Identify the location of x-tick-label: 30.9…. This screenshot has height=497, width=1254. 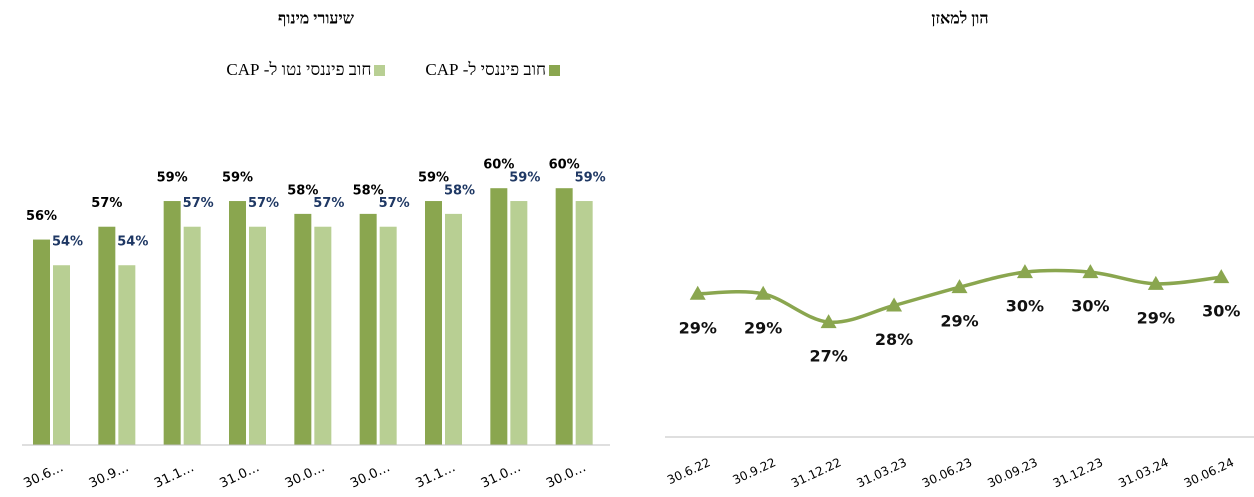
(109, 475).